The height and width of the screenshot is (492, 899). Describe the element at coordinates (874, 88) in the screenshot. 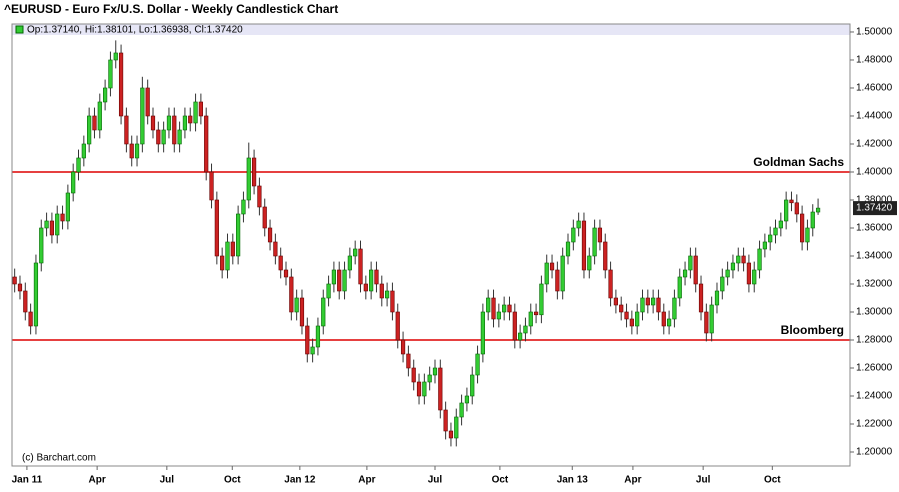

I see `y-tick-label: 1.46000` at that location.